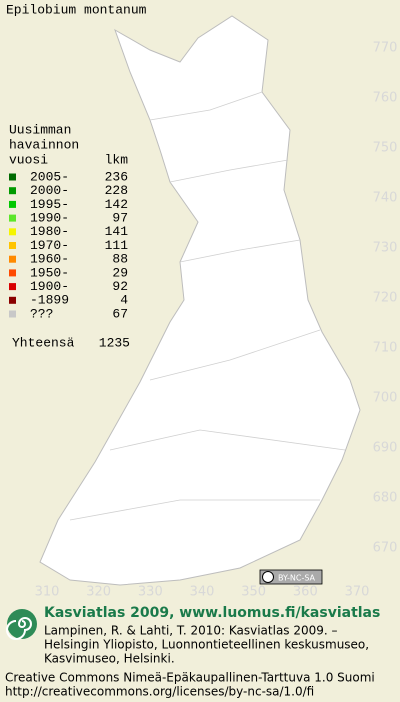  What do you see at coordinates (49, 286) in the screenshot?
I see `legend-label: 1900-` at bounding box center [49, 286].